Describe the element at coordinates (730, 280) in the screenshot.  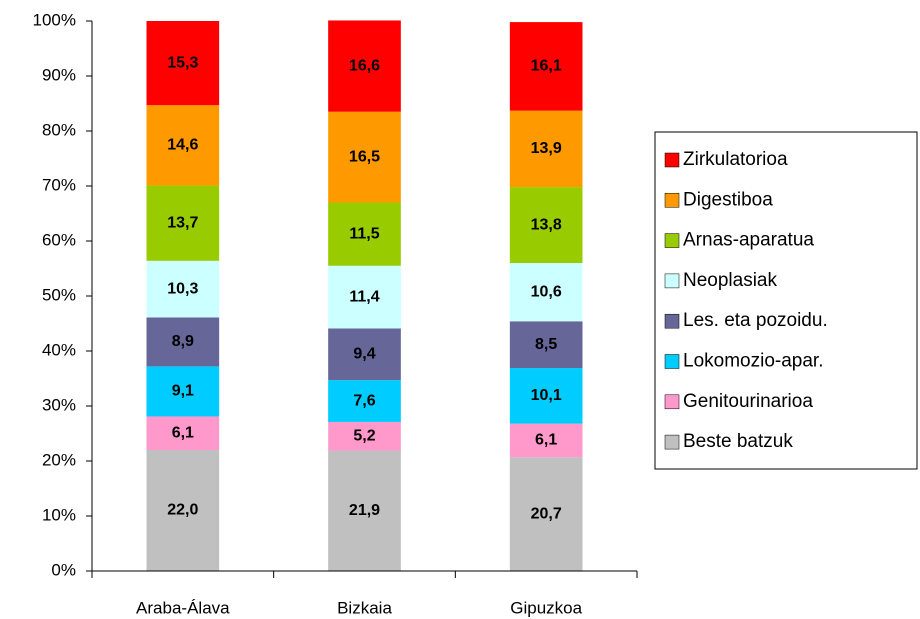
I see `legend-label: Neoplasiak` at that location.